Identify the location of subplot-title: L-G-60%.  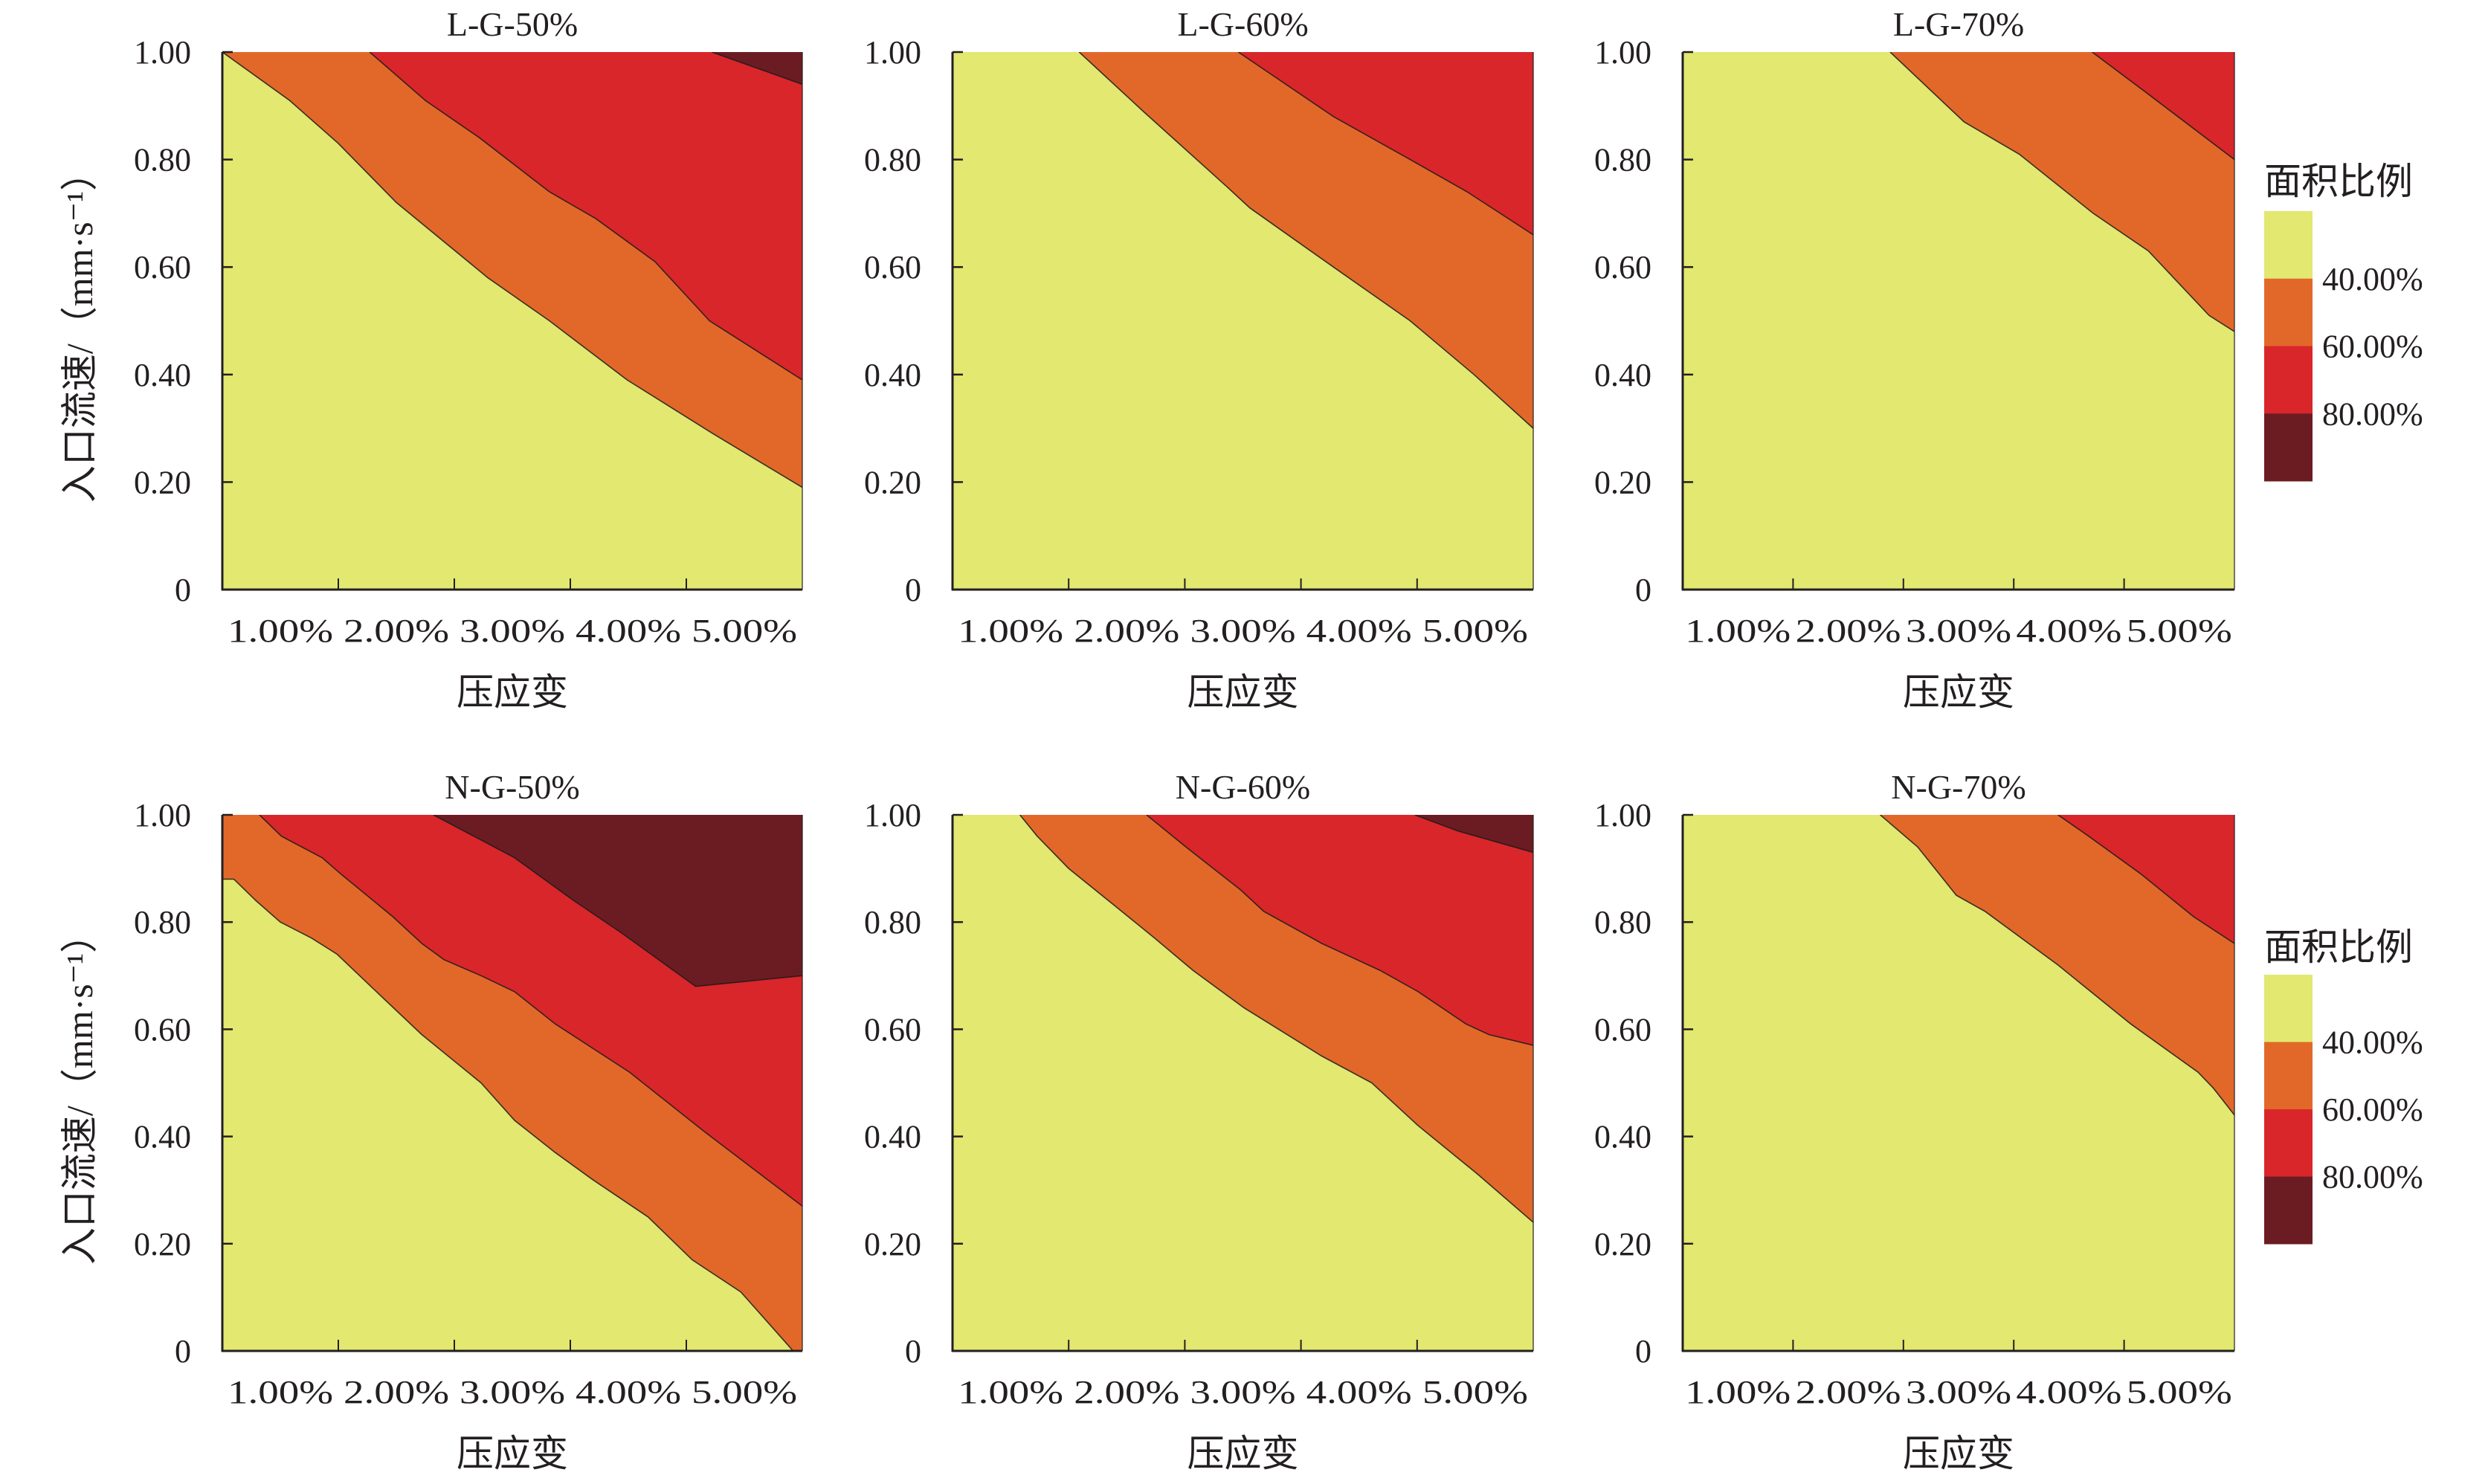
(1242, 24).